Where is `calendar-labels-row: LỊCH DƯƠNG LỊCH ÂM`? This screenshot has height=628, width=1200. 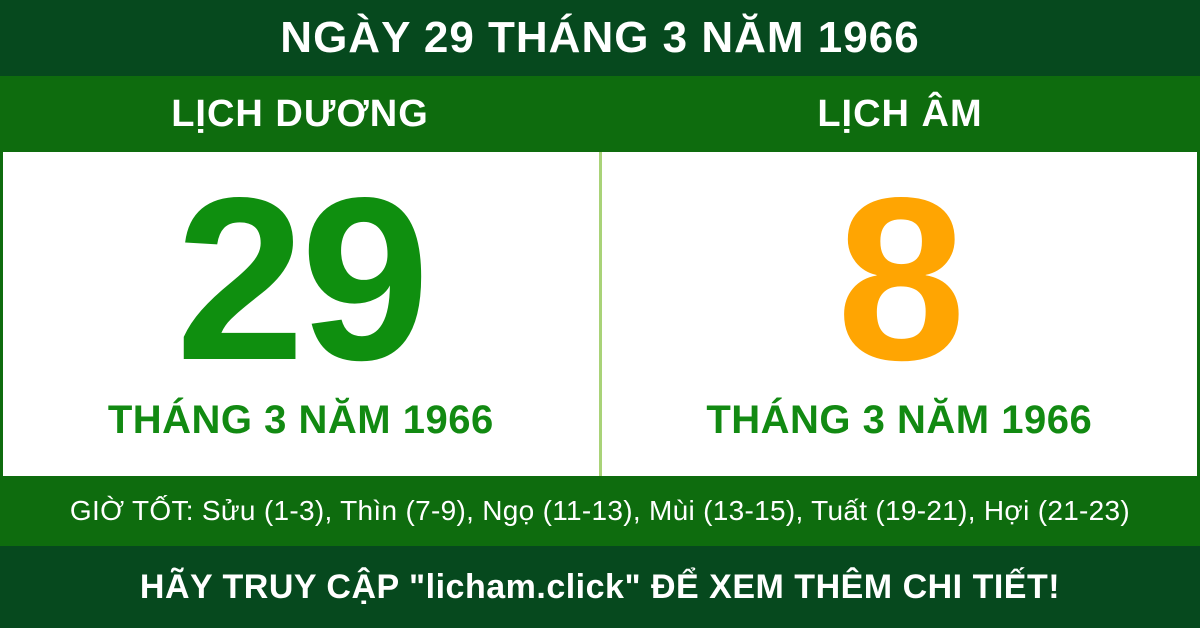
calendar-labels-row: LỊCH DƯƠNG LỊCH ÂM is located at coordinates (600, 114).